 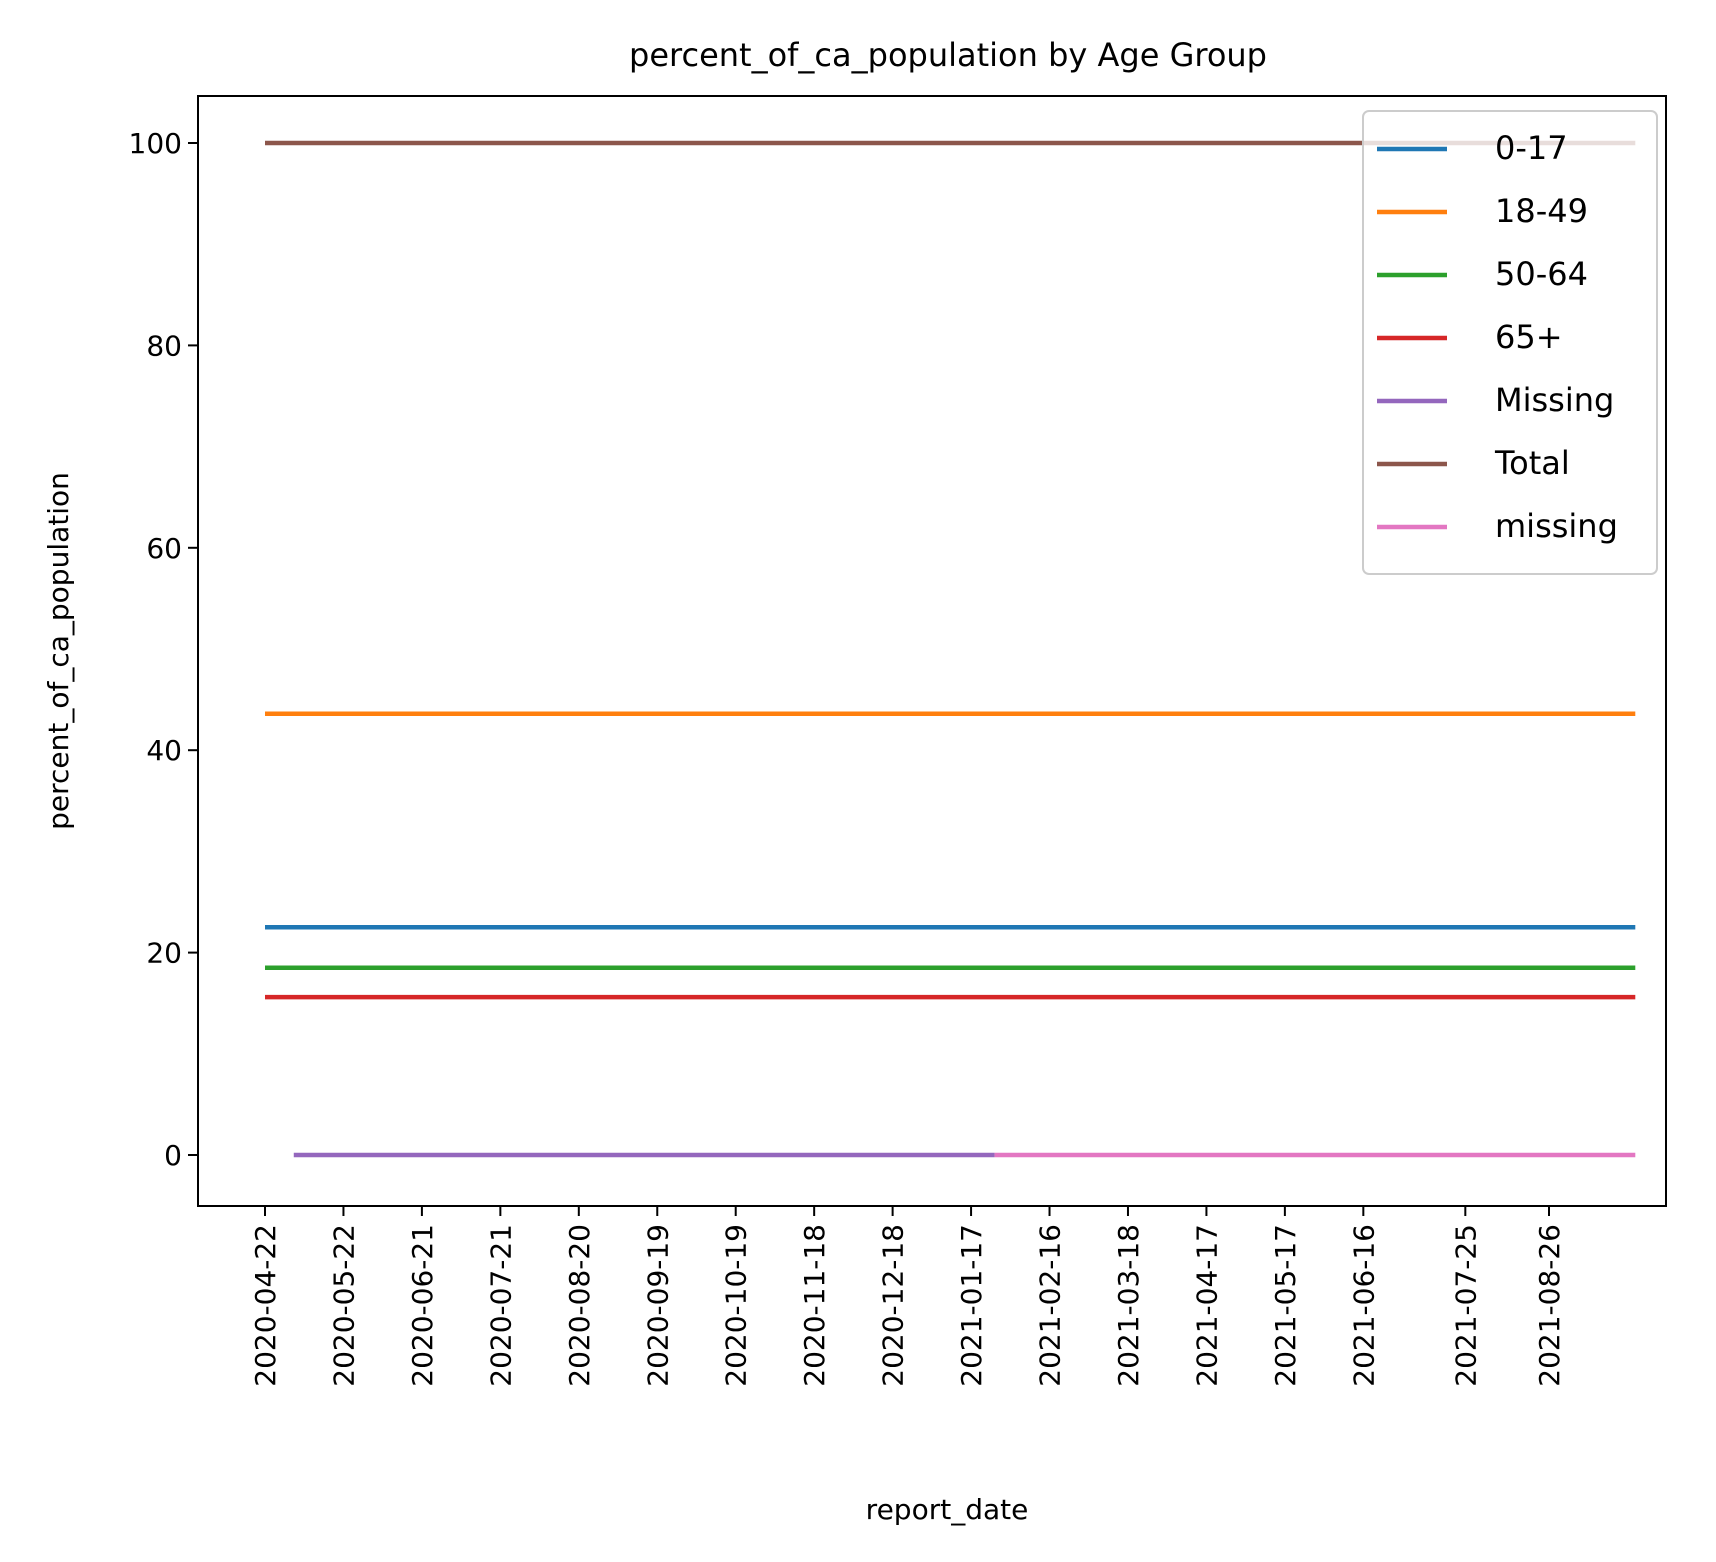 I want to click on legend-label: 65+, so click(x=1529, y=337).